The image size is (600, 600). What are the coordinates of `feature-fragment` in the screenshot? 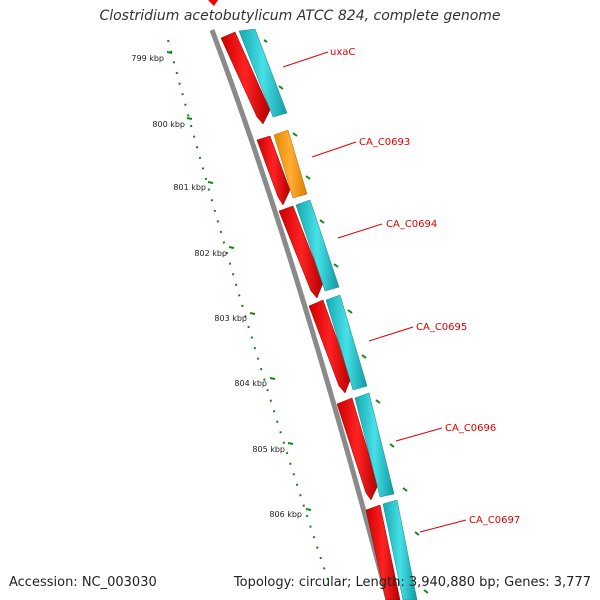 It's located at (213, 3).